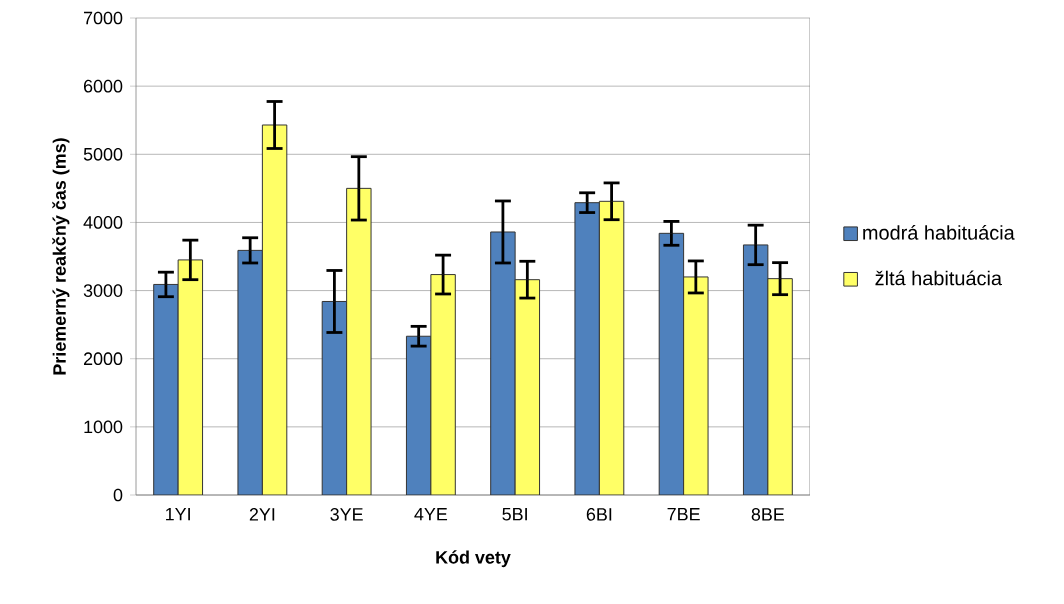 The image size is (1064, 604). What do you see at coordinates (683, 514) in the screenshot?
I see `x-tick-label: 7BE` at bounding box center [683, 514].